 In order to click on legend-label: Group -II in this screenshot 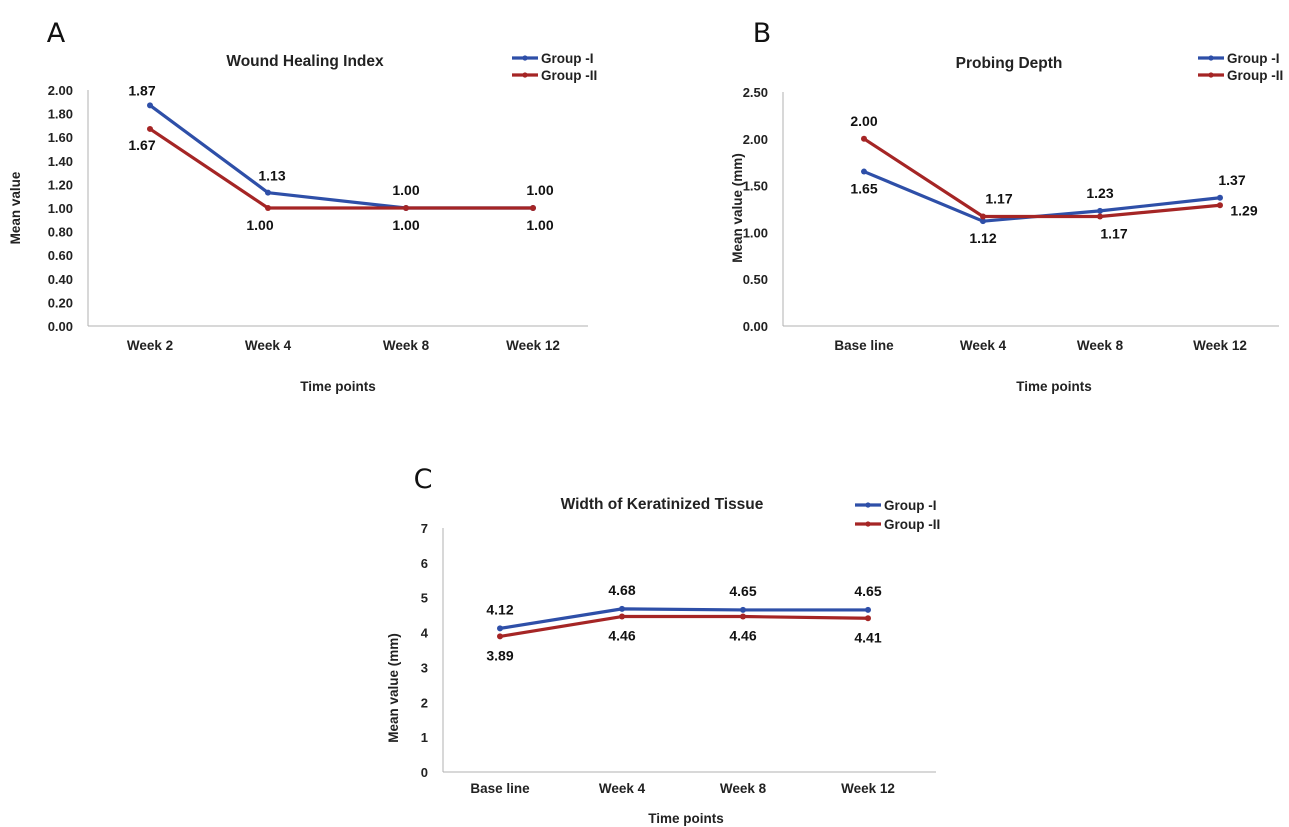, I will do `click(912, 524)`.